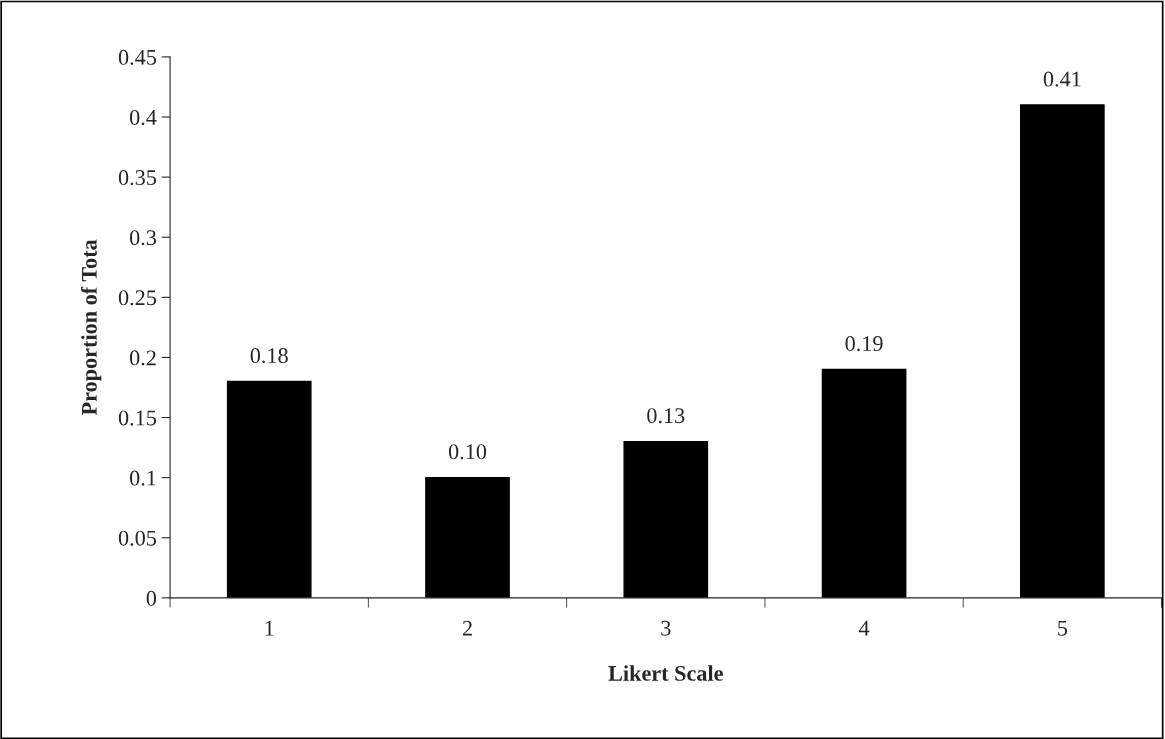 Image resolution: width=1165 pixels, height=739 pixels. What do you see at coordinates (864, 628) in the screenshot?
I see `x-tick-label: 4` at bounding box center [864, 628].